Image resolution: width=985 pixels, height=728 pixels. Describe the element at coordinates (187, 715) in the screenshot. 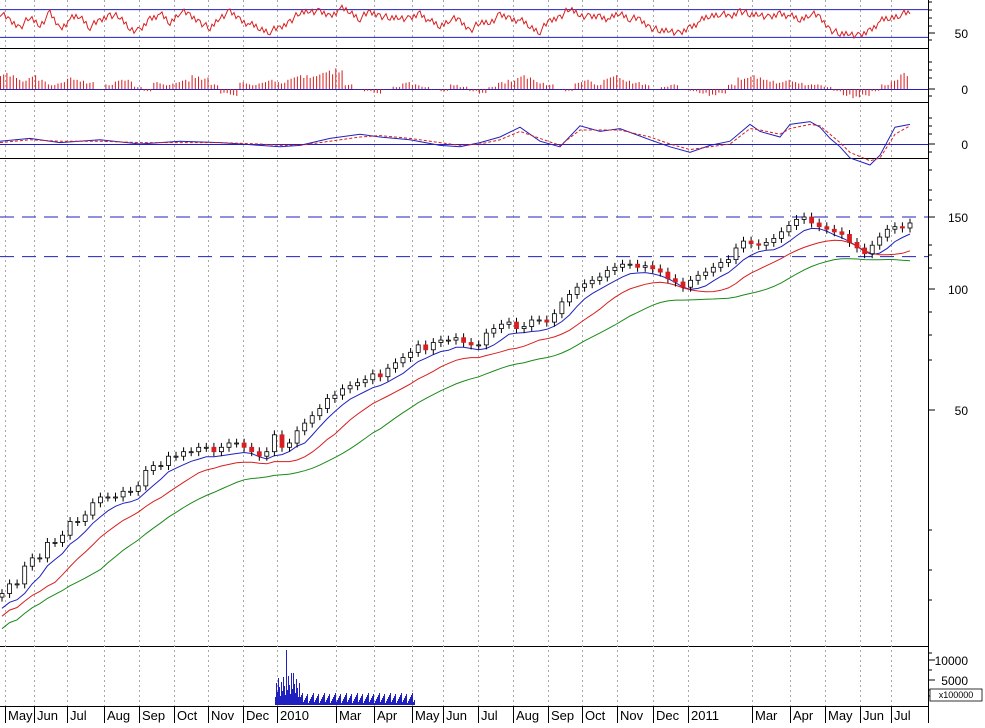

I see `x-axis-label: Oct` at that location.